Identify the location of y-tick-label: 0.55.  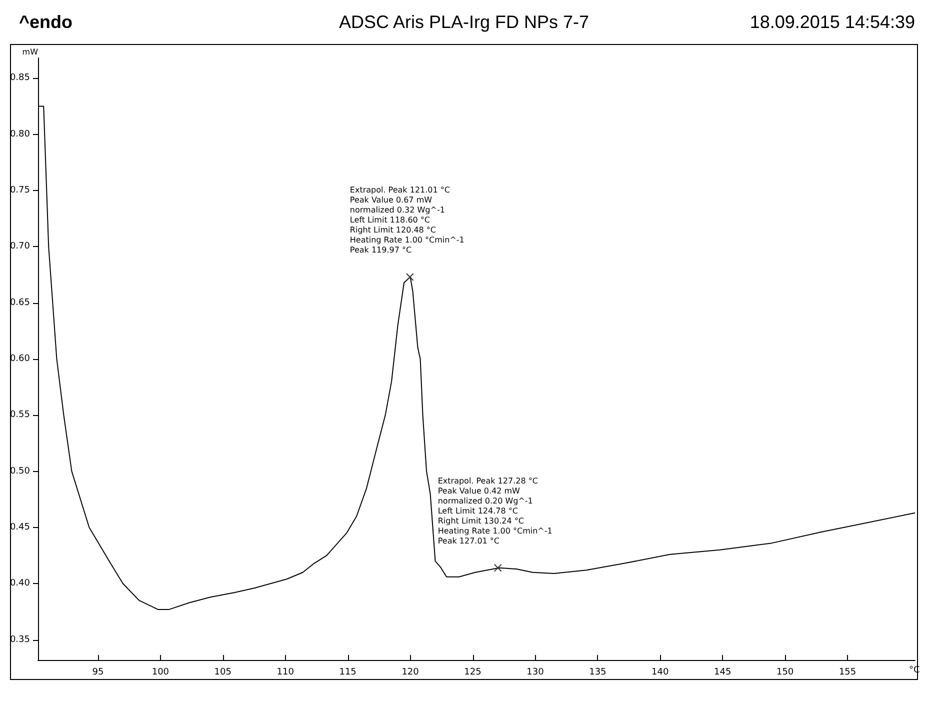
(20, 415).